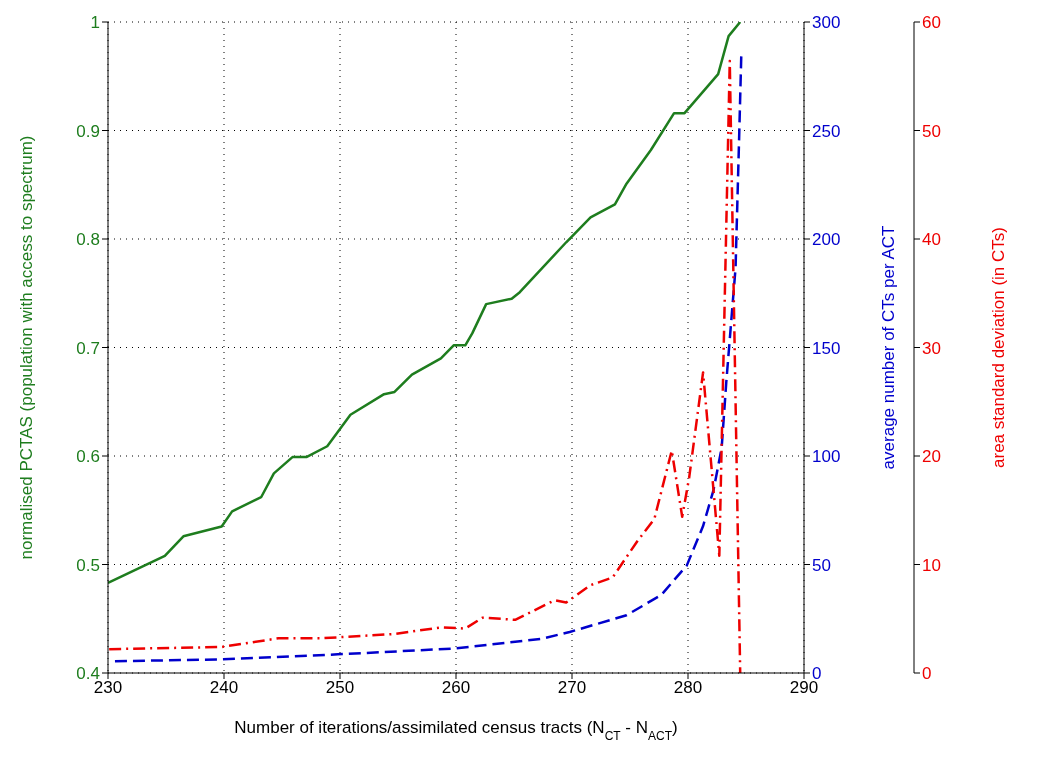 The width and height of the screenshot is (1042, 765). Describe the element at coordinates (456, 730) in the screenshot. I see `x-axis-title: Number of iterations/assimilated census tracts (N$_{CT}$ - N$_{ACT}$)` at that location.